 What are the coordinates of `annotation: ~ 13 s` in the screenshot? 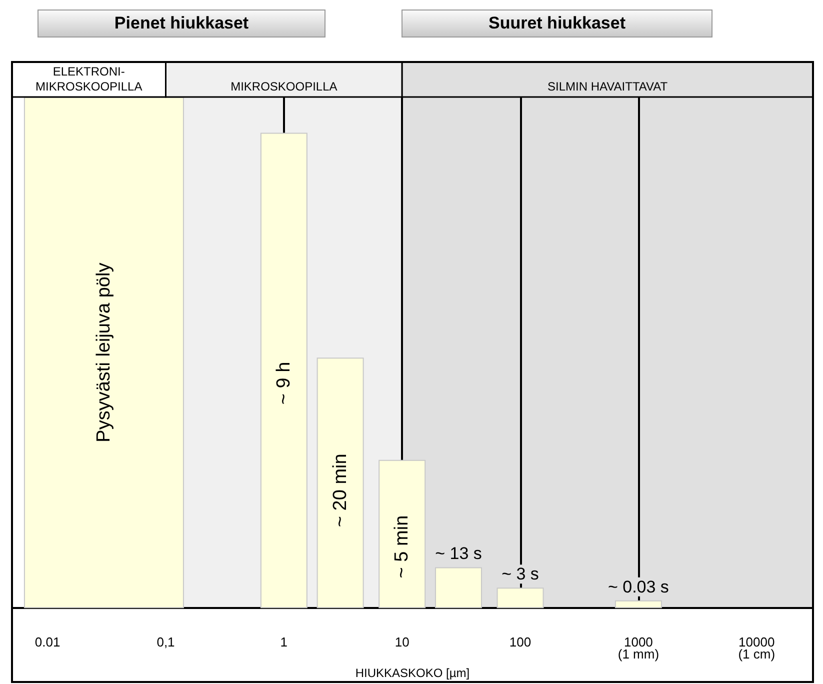 It's located at (458, 554).